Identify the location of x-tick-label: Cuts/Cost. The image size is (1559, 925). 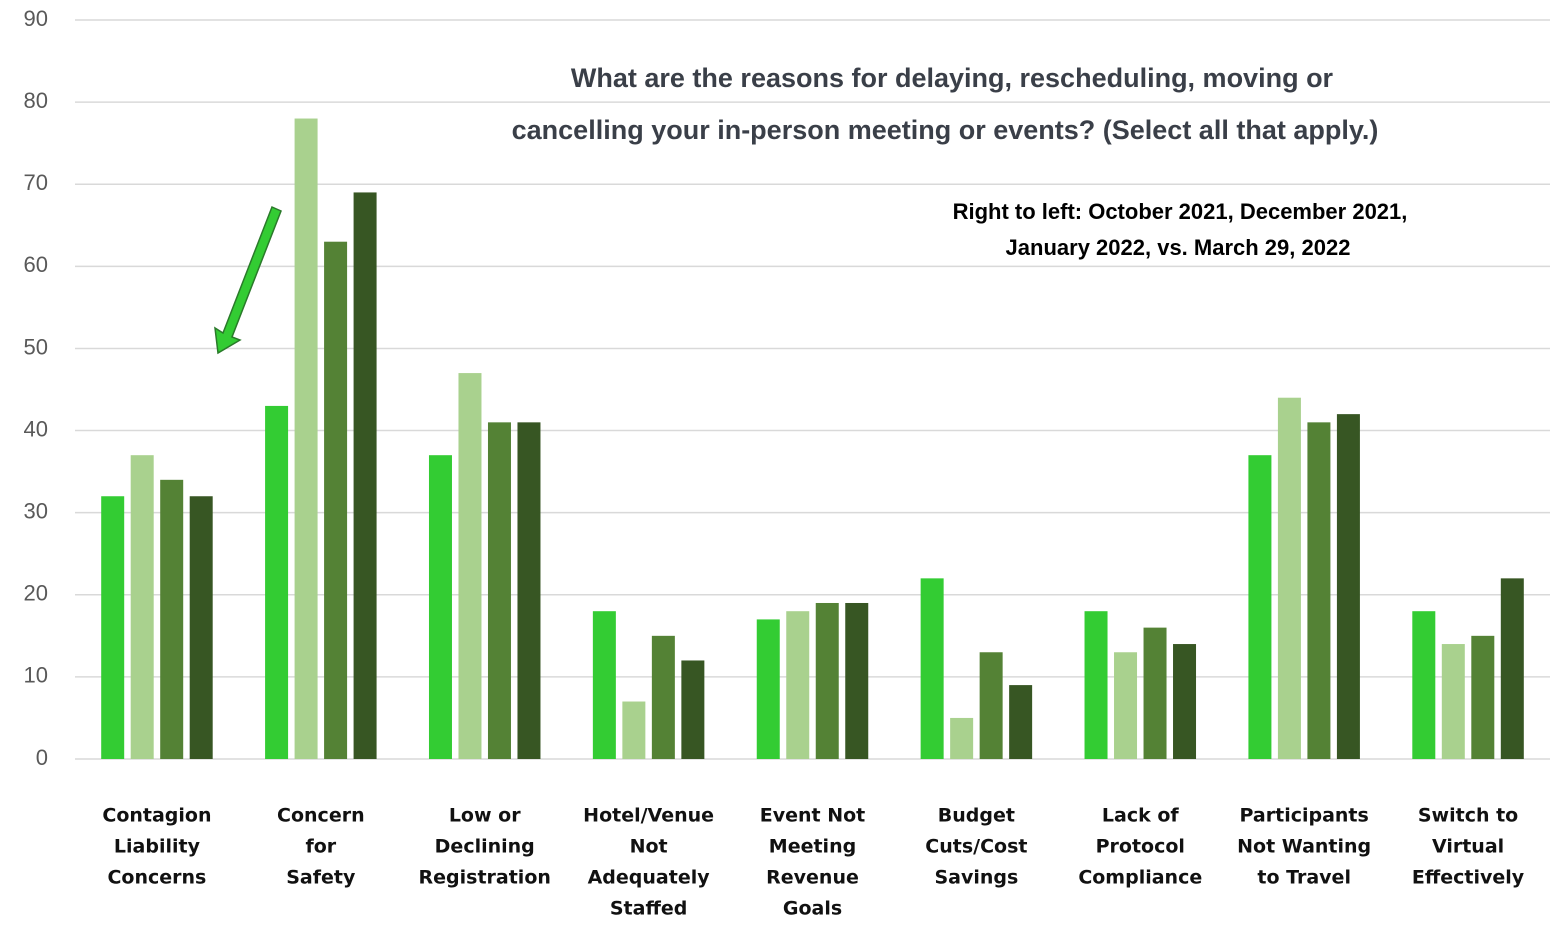
(976, 847).